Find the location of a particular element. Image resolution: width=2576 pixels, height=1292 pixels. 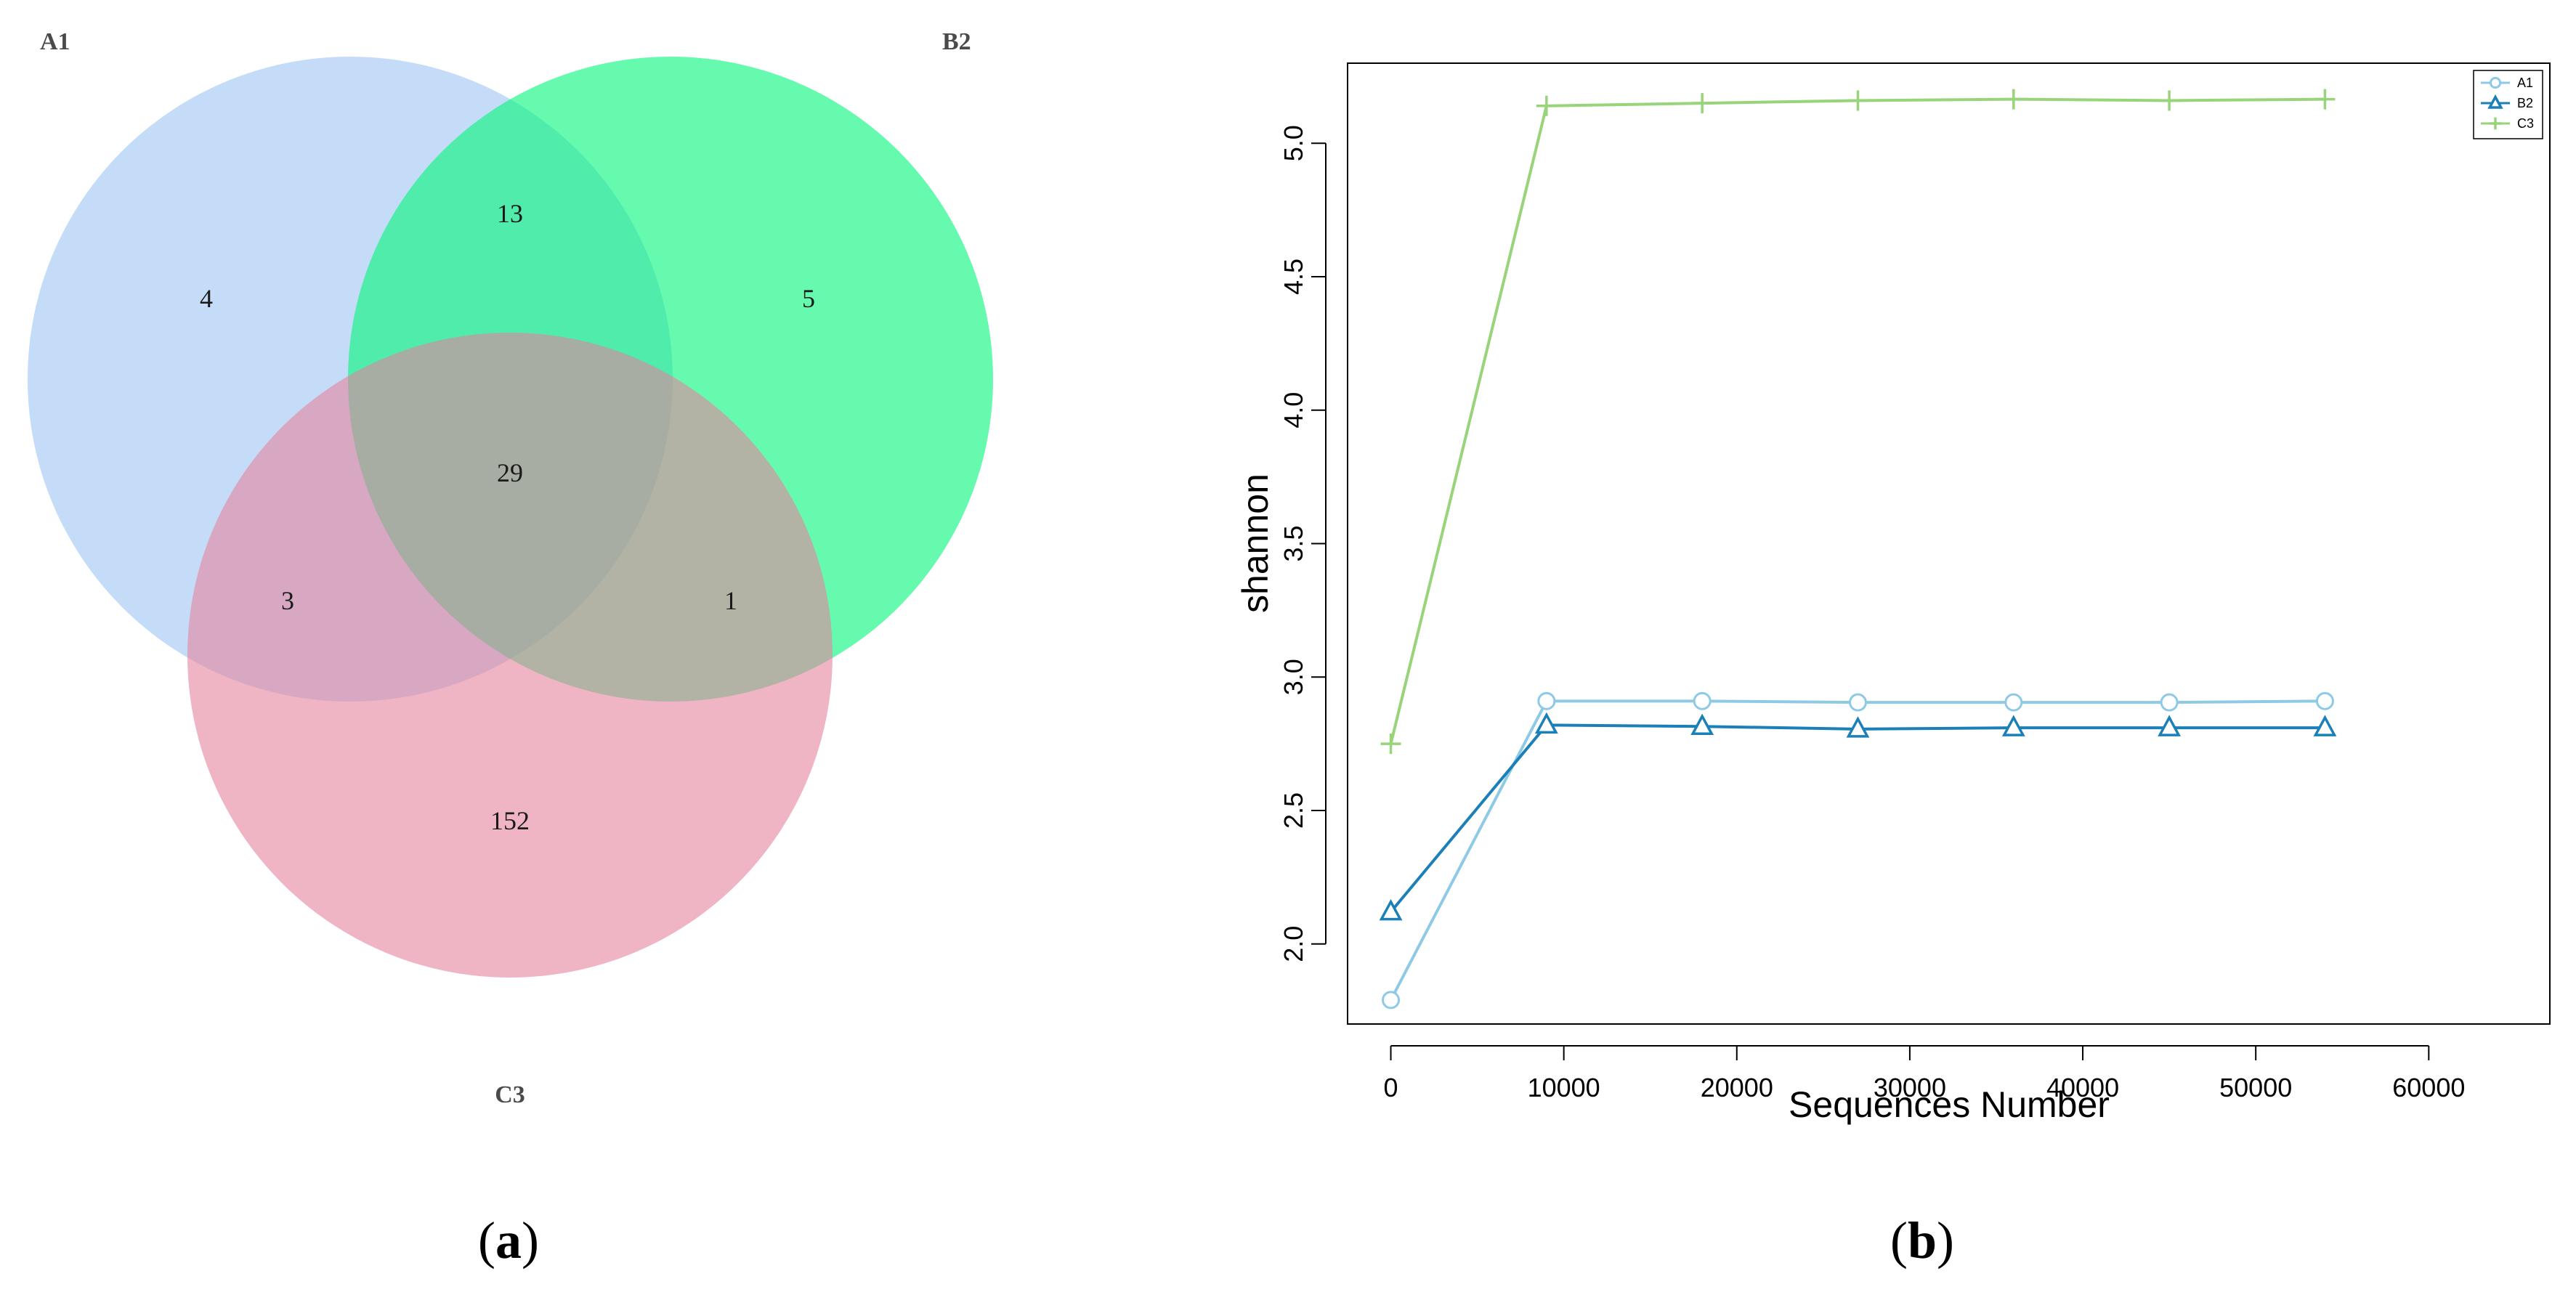

x-tick-label: 10000 is located at coordinates (1564, 1087).